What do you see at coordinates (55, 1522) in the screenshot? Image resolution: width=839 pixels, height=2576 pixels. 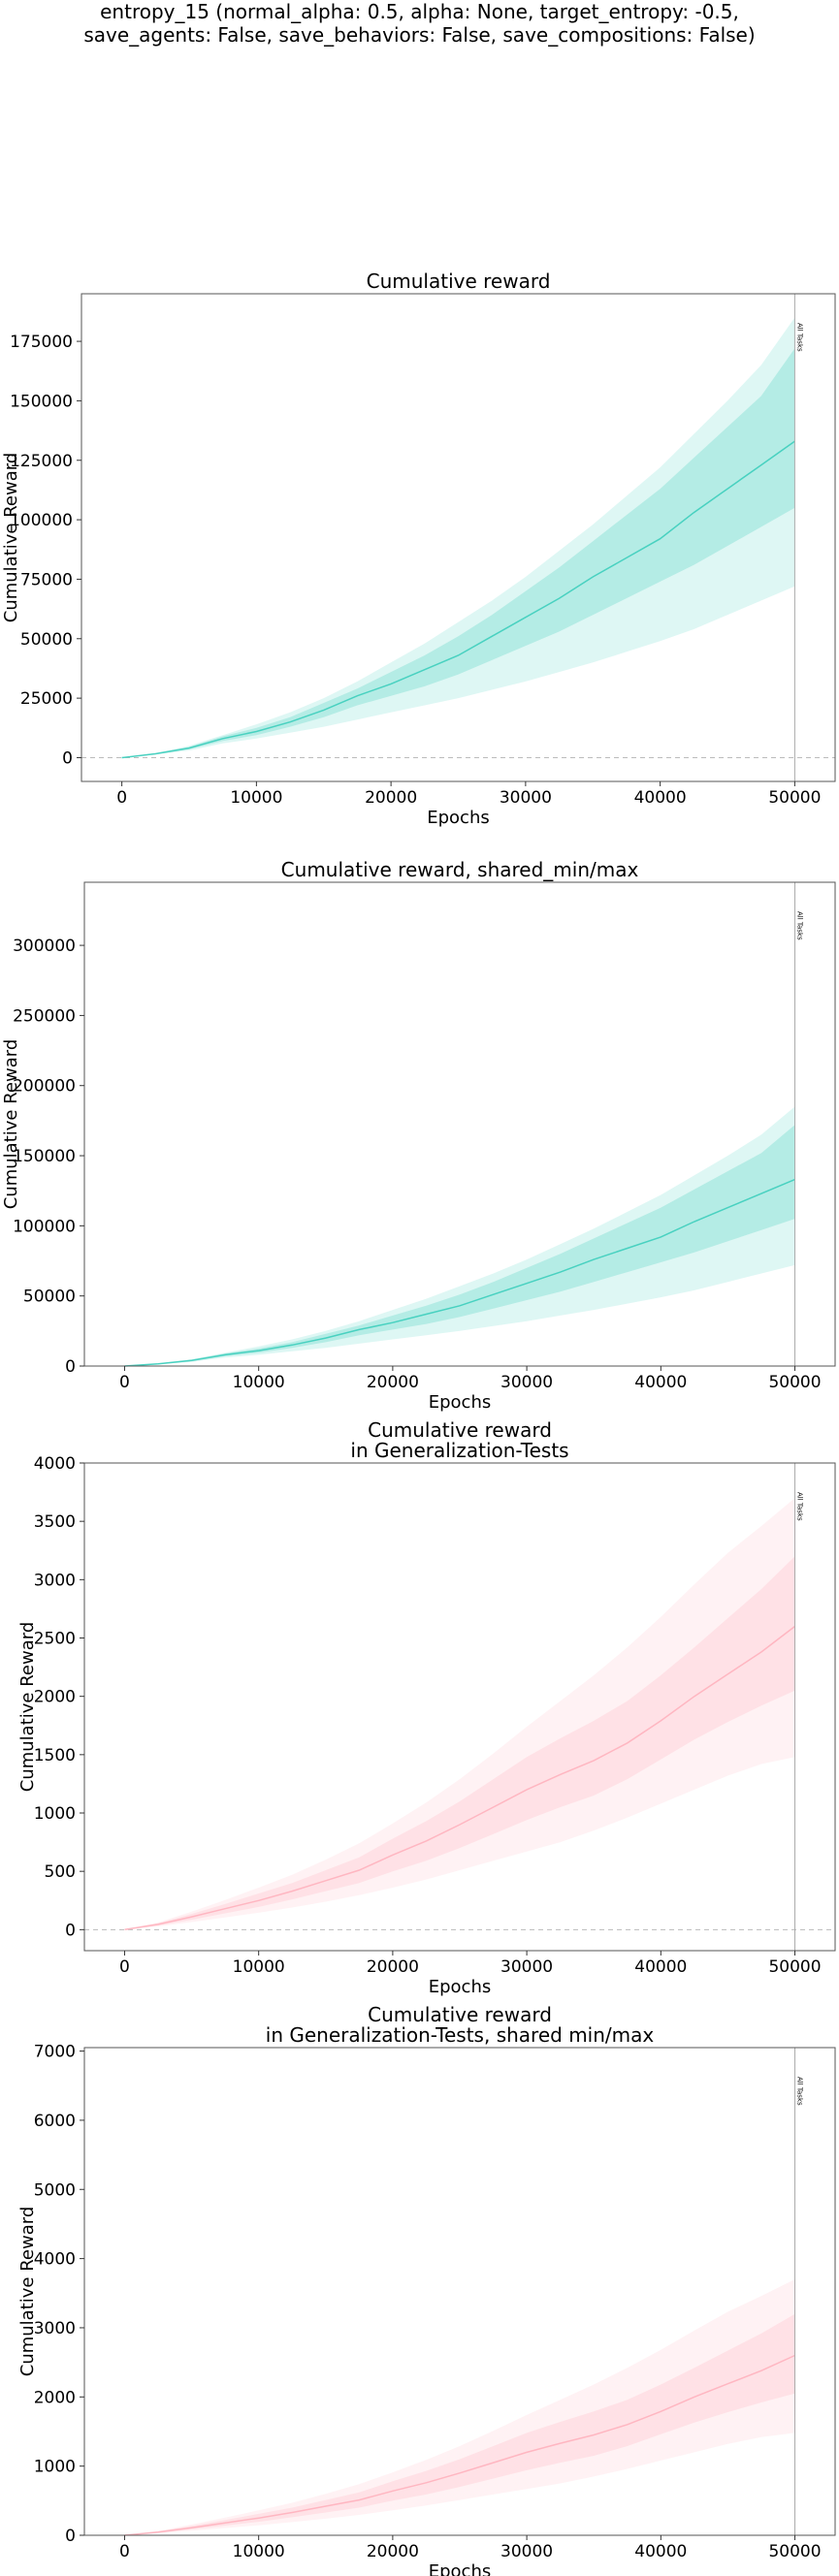 I see `y-tick-label: 3500` at bounding box center [55, 1522].